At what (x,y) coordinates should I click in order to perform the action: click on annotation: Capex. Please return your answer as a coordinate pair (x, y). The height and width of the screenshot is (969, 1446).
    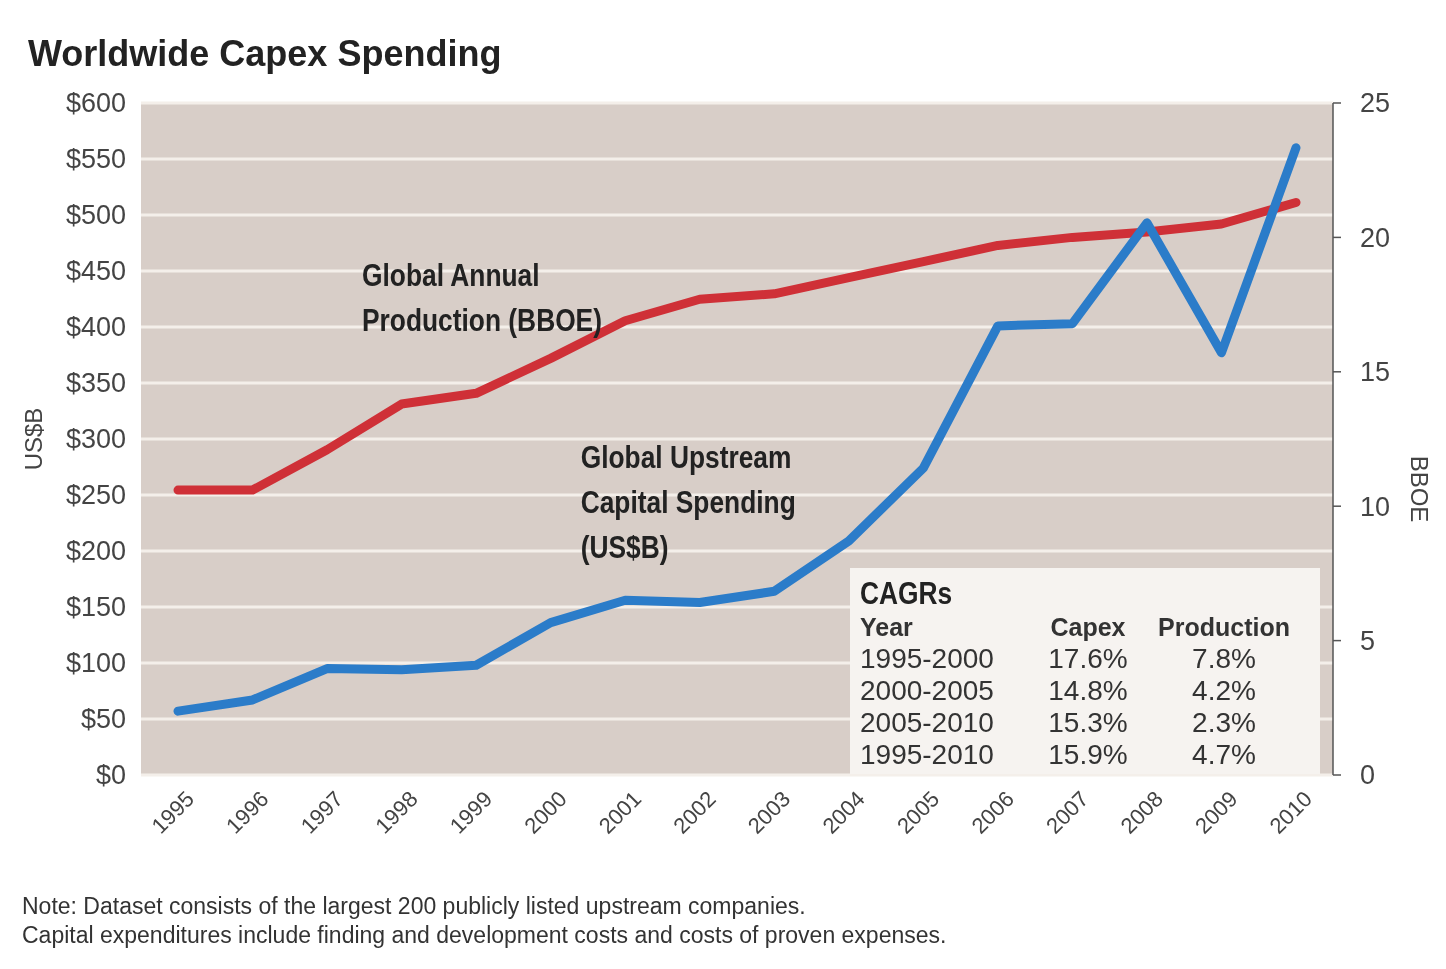
    Looking at the image, I should click on (1088, 627).